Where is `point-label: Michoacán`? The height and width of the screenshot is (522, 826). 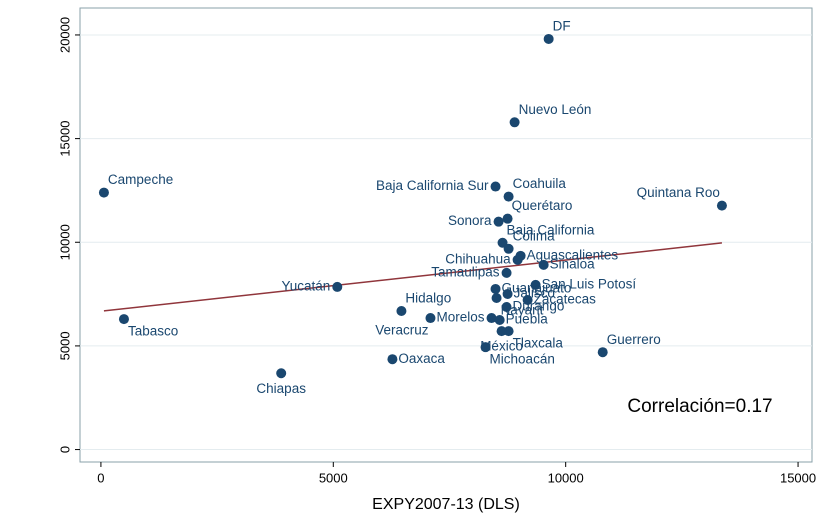
point-label: Michoacán is located at coordinates (522, 359).